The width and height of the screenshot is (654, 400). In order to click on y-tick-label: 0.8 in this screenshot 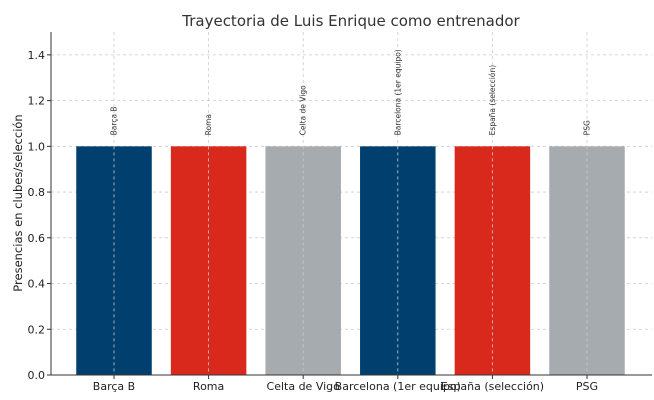, I will do `click(37, 192)`.